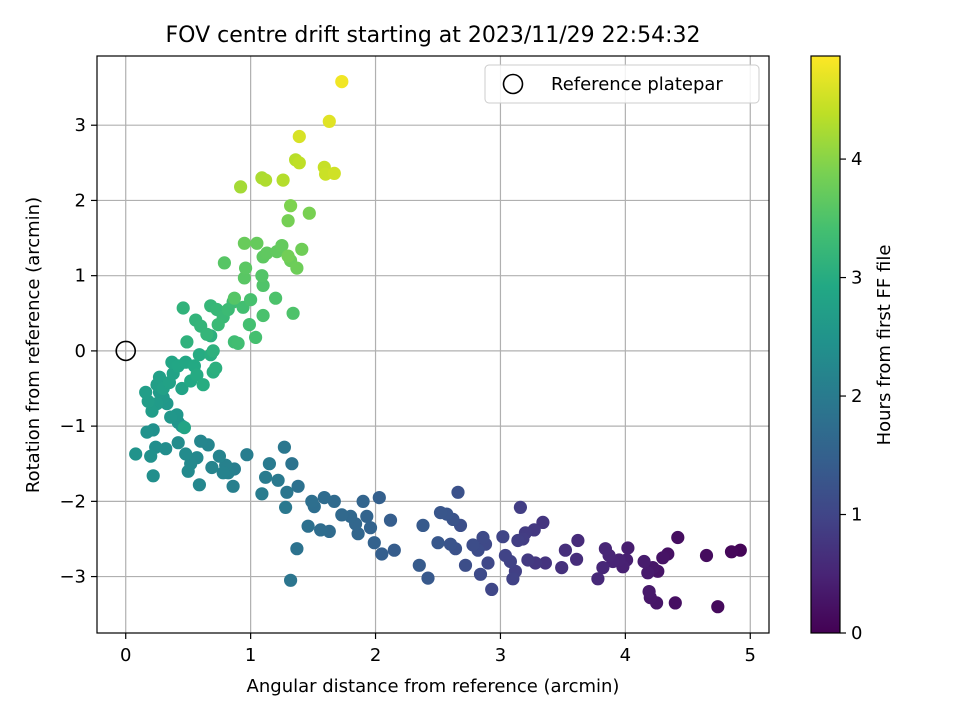  Describe the element at coordinates (80, 125) in the screenshot. I see `y-tick-label: 3` at that location.